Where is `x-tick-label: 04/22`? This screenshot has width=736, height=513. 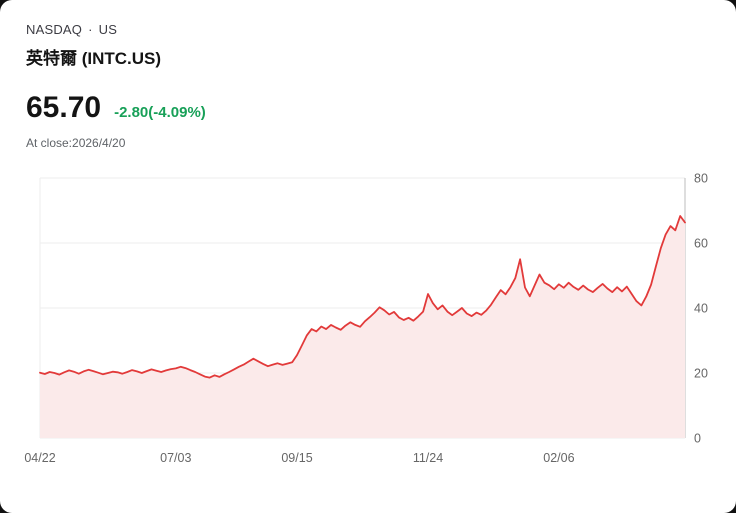 x-tick-label: 04/22 is located at coordinates (39, 458).